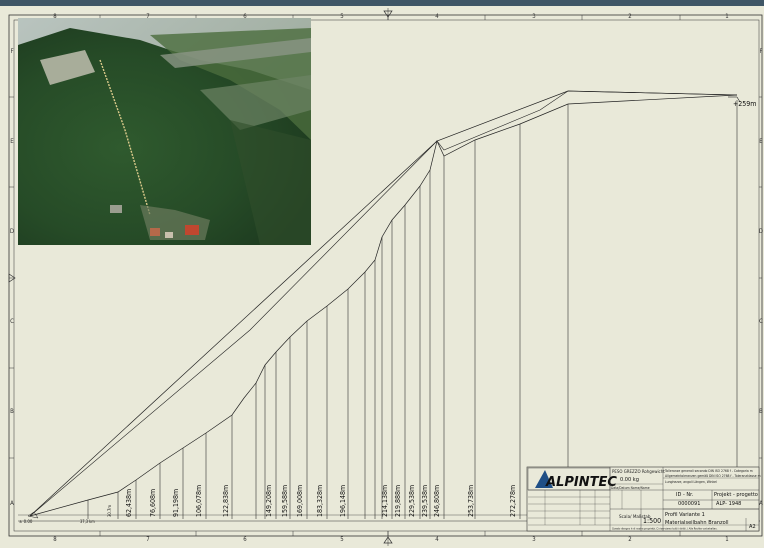  Describe the element at coordinates (629, 539) in the screenshot. I see `bottom-ruler-label: 2` at that location.